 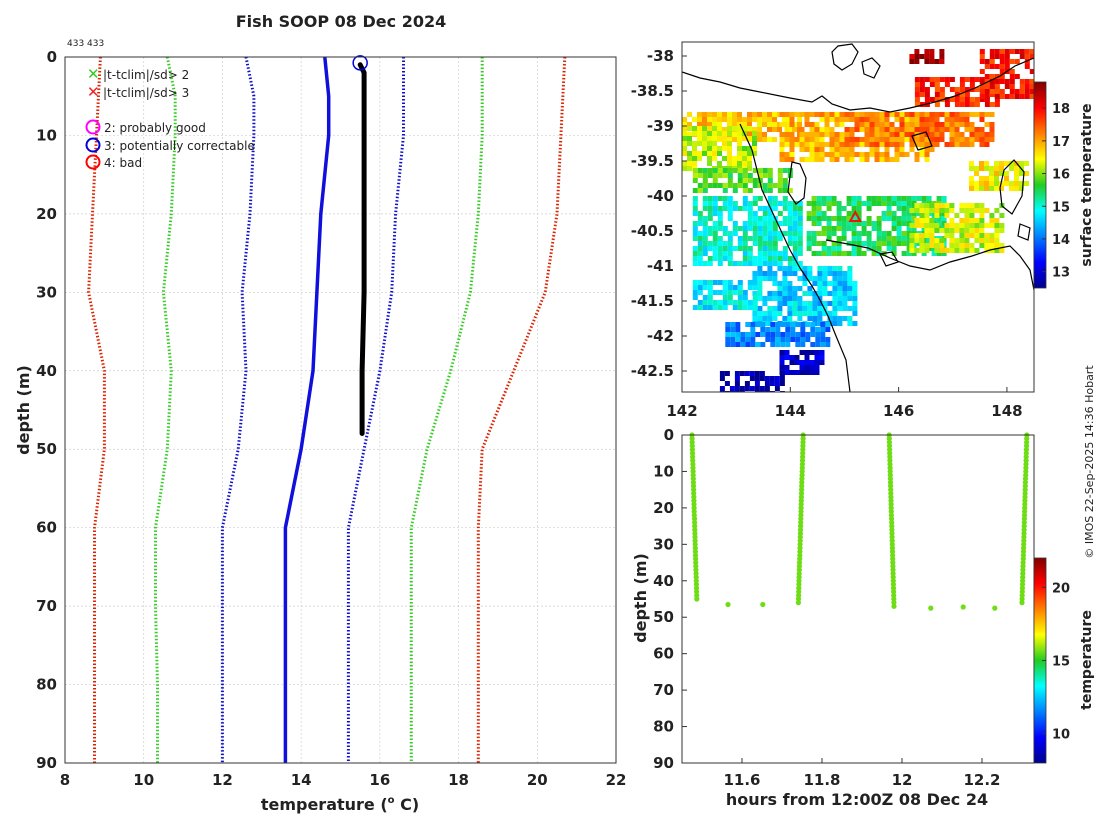 I want to click on counts-label: 433 433, so click(x=85, y=44).